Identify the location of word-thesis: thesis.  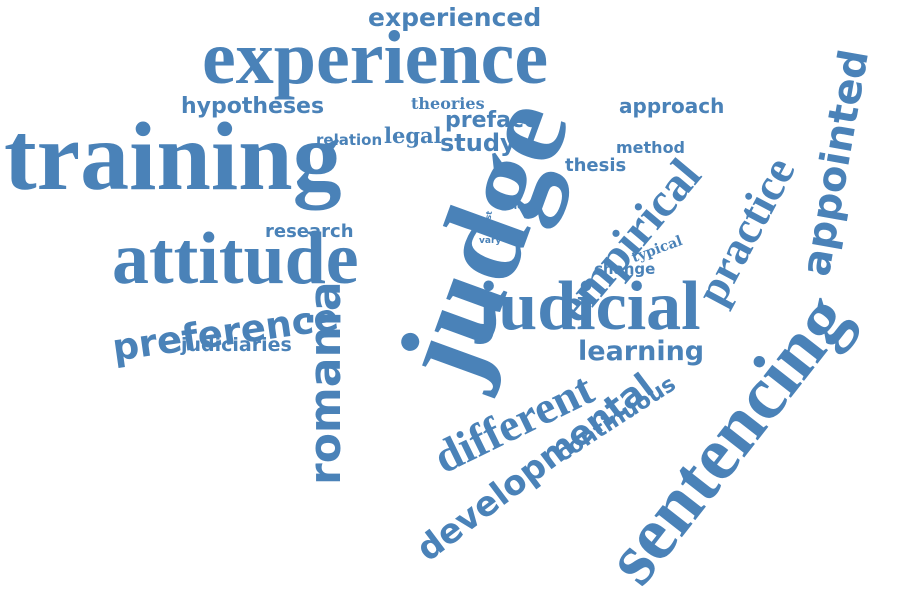
(596, 165).